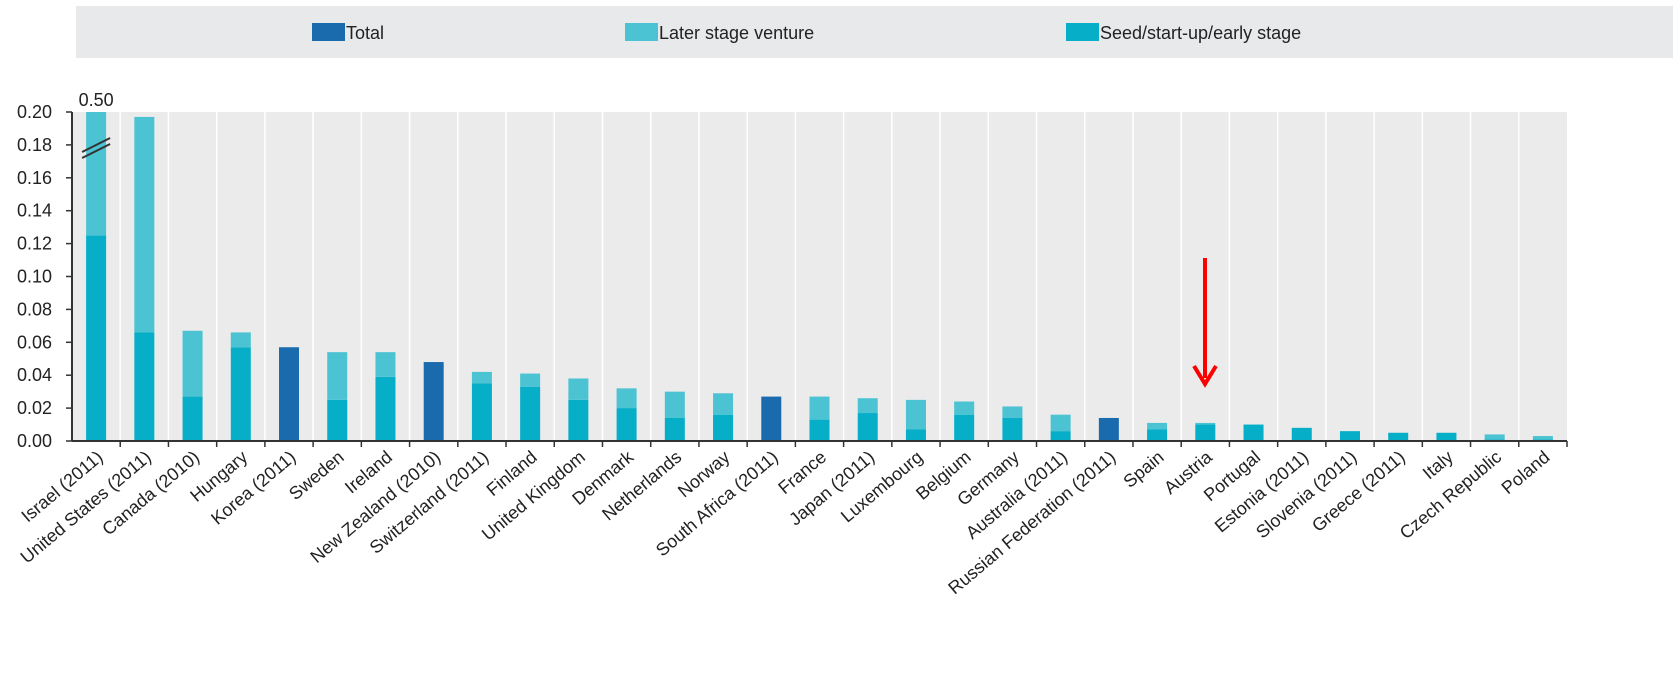 The image size is (1673, 674). Describe the element at coordinates (34, 178) in the screenshot. I see `y-tick-label: 0.16` at that location.